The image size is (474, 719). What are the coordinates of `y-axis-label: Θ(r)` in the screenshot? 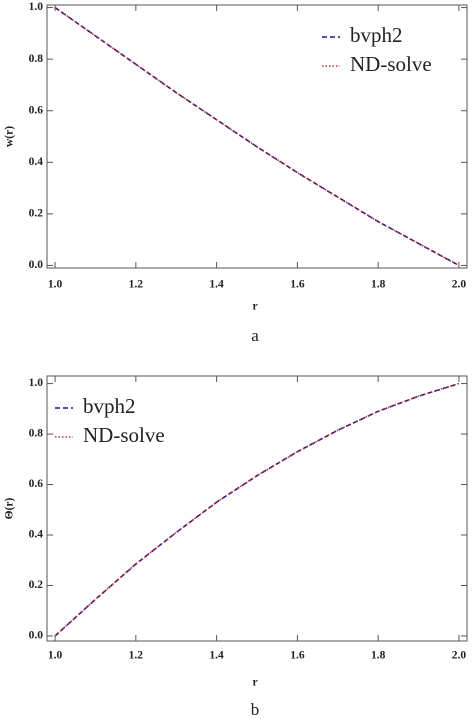 It's located at (10, 508).